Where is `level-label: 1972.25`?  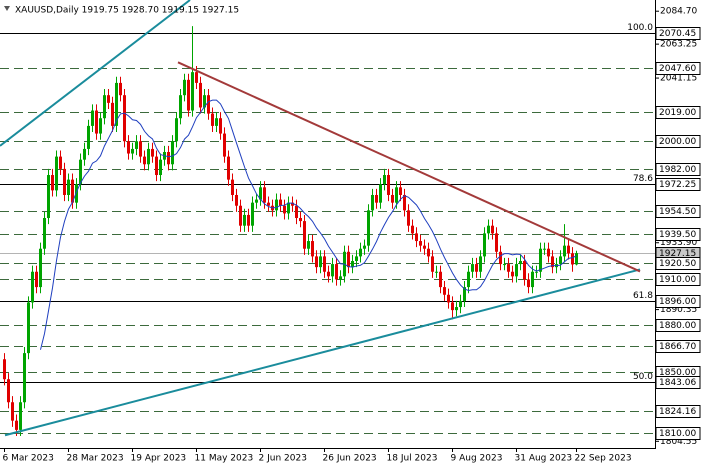 level-label: 1972.25 is located at coordinates (677, 185).